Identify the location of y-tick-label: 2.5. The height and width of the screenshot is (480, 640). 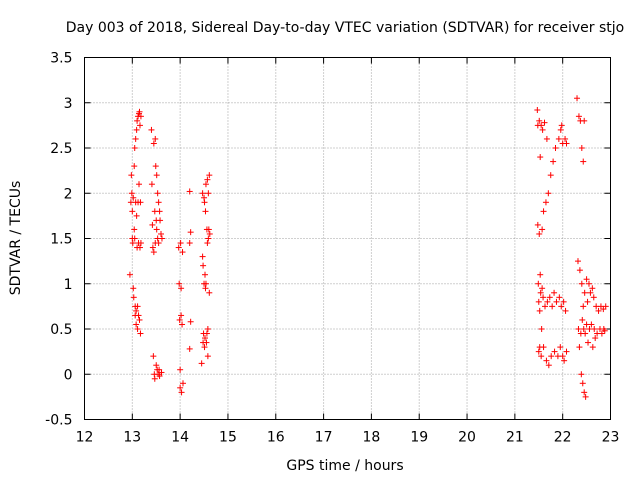
(61, 149).